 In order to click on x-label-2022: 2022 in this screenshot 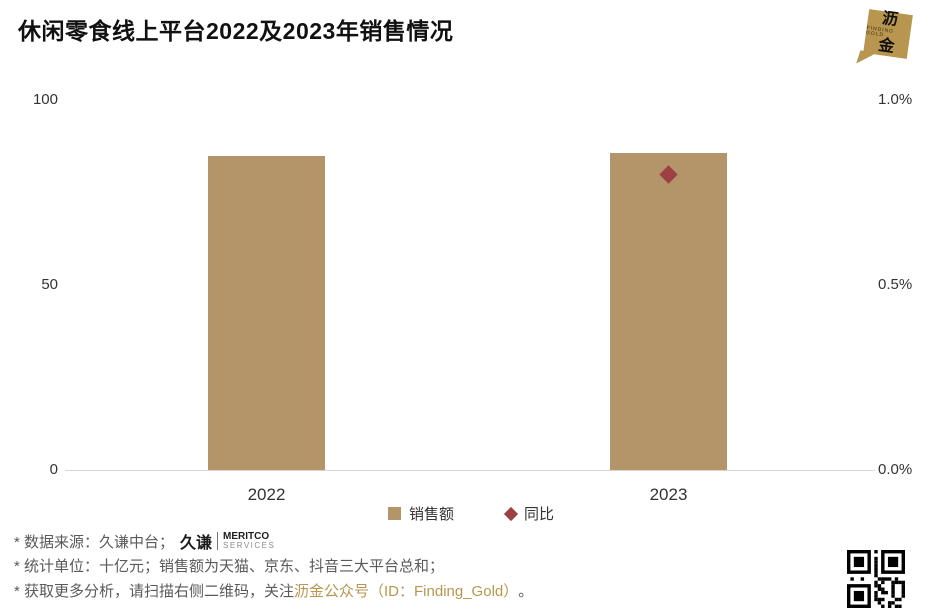, I will do `click(266, 494)`.